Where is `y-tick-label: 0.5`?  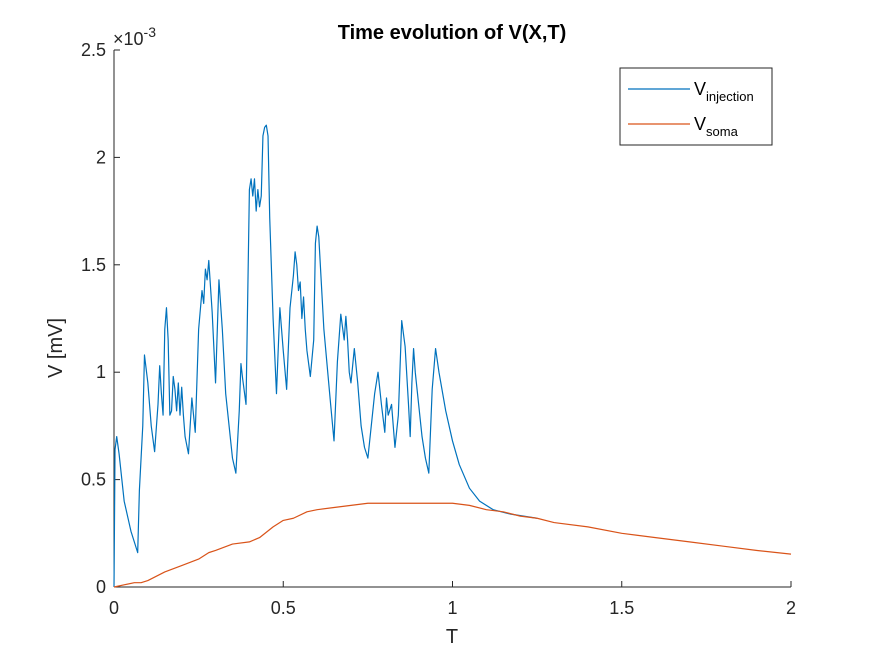
y-tick-label: 0.5 is located at coordinates (93, 480).